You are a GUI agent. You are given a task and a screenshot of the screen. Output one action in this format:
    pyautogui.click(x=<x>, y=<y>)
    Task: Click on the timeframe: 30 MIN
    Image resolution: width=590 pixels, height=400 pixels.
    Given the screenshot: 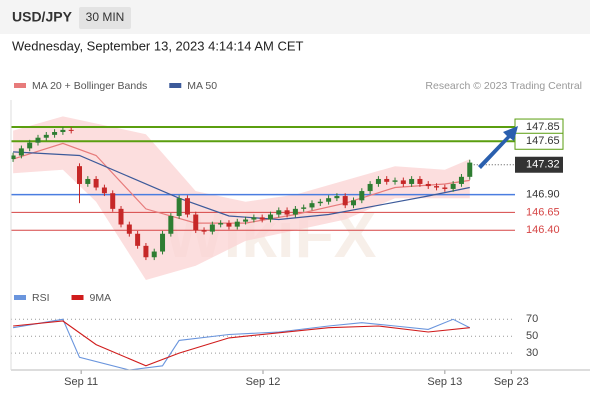 What is the action you would take?
    pyautogui.click(x=105, y=17)
    